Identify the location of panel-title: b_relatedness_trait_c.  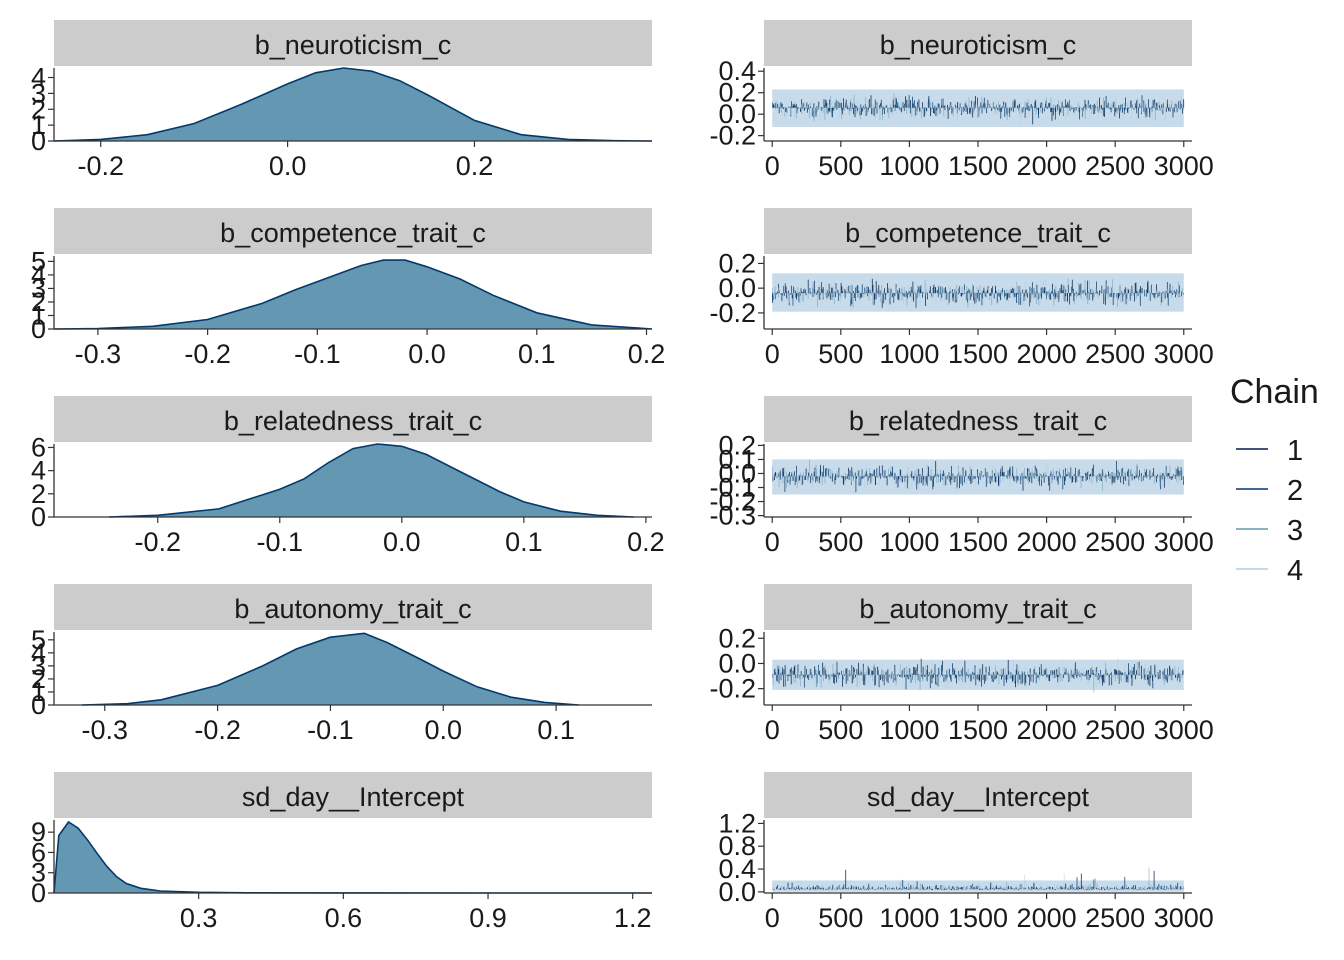
(978, 421).